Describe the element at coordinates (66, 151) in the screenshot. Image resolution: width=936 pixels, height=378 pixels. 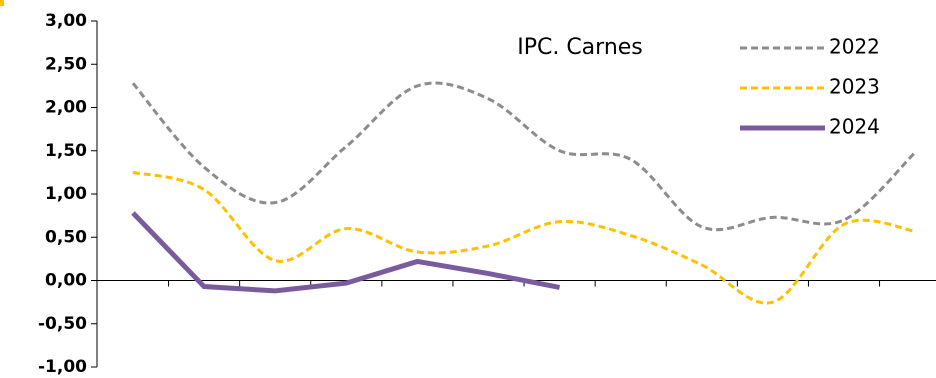
I see `y-tick-label: 1,50` at that location.